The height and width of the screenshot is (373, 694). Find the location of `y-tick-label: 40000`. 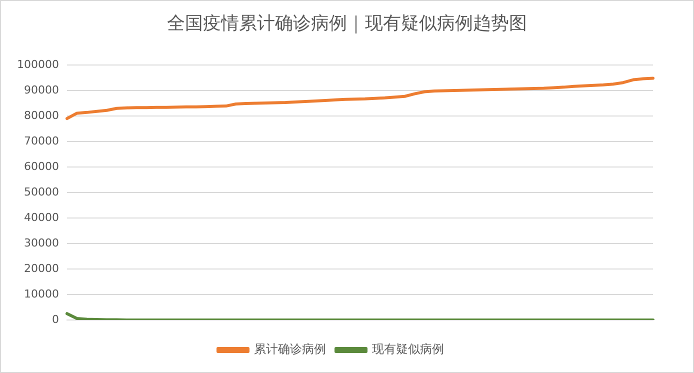

y-tick-label: 40000 is located at coordinates (41, 217).